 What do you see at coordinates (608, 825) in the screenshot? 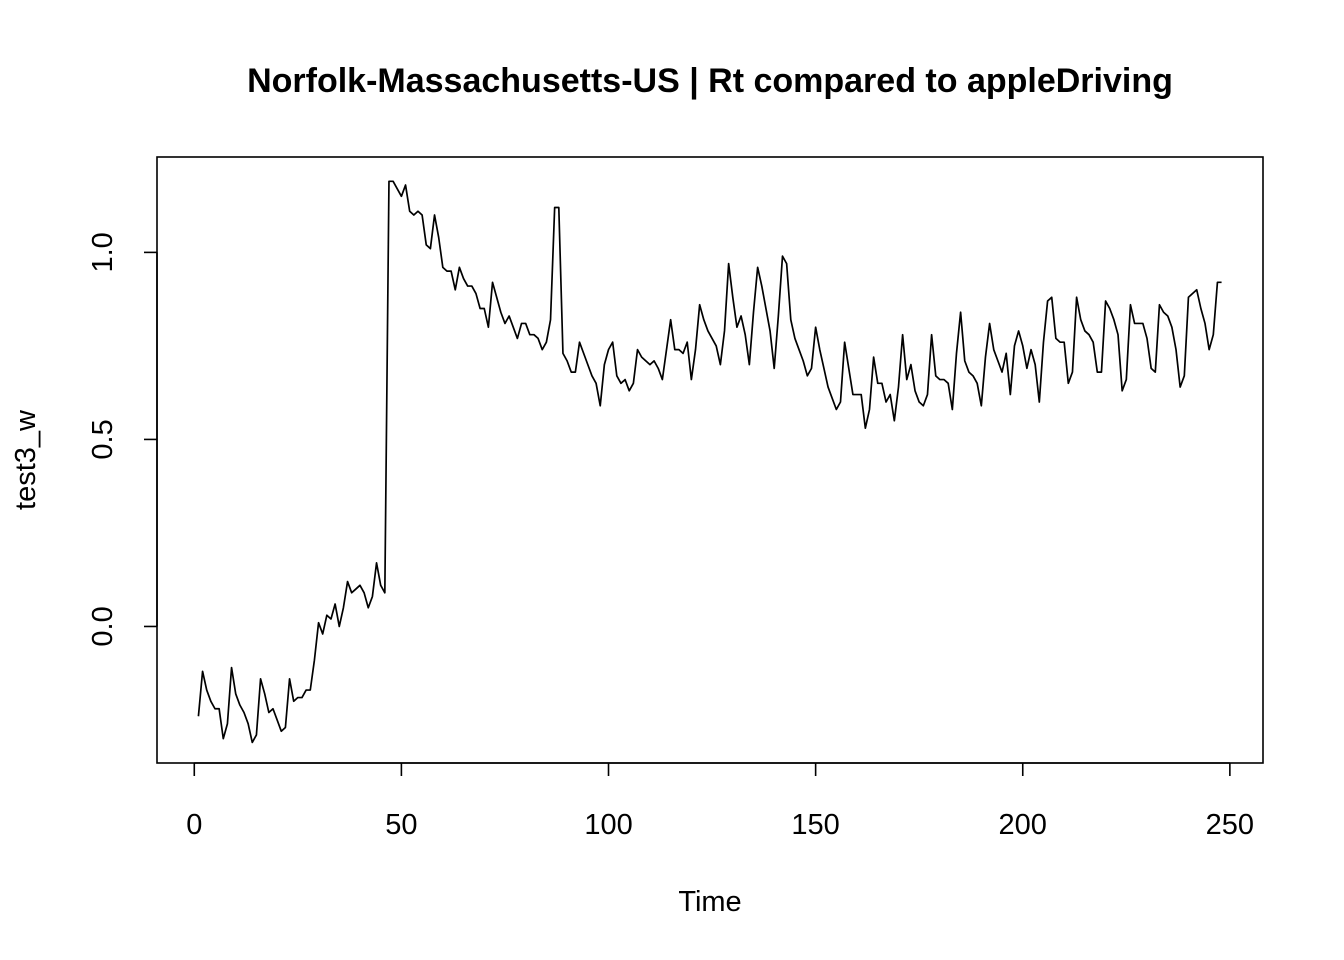
I see `x-tick-label: 100` at bounding box center [608, 825].